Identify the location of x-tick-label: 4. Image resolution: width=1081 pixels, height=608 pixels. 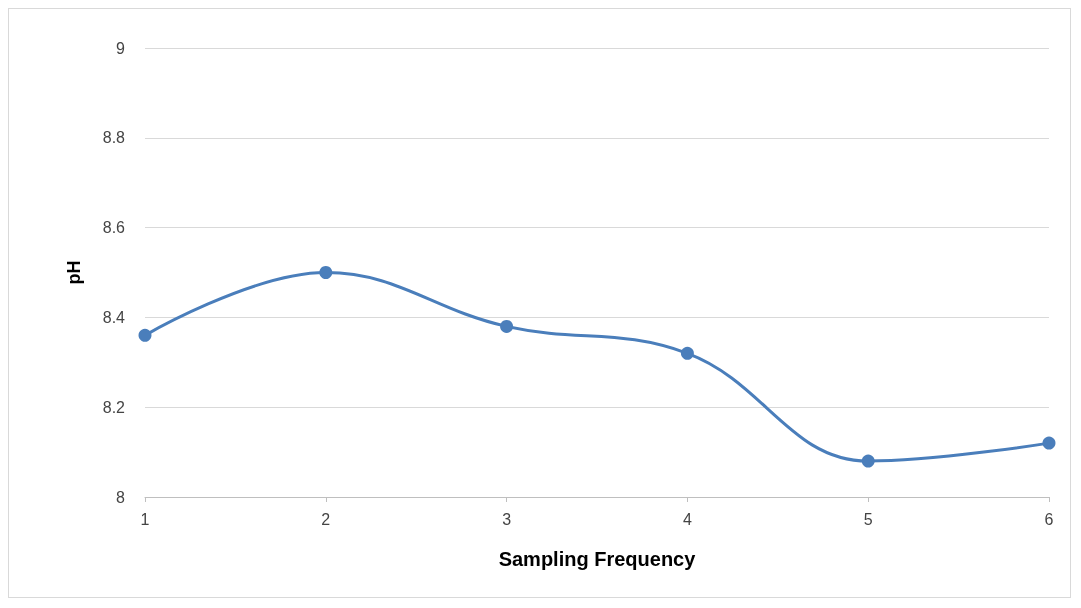
(687, 519).